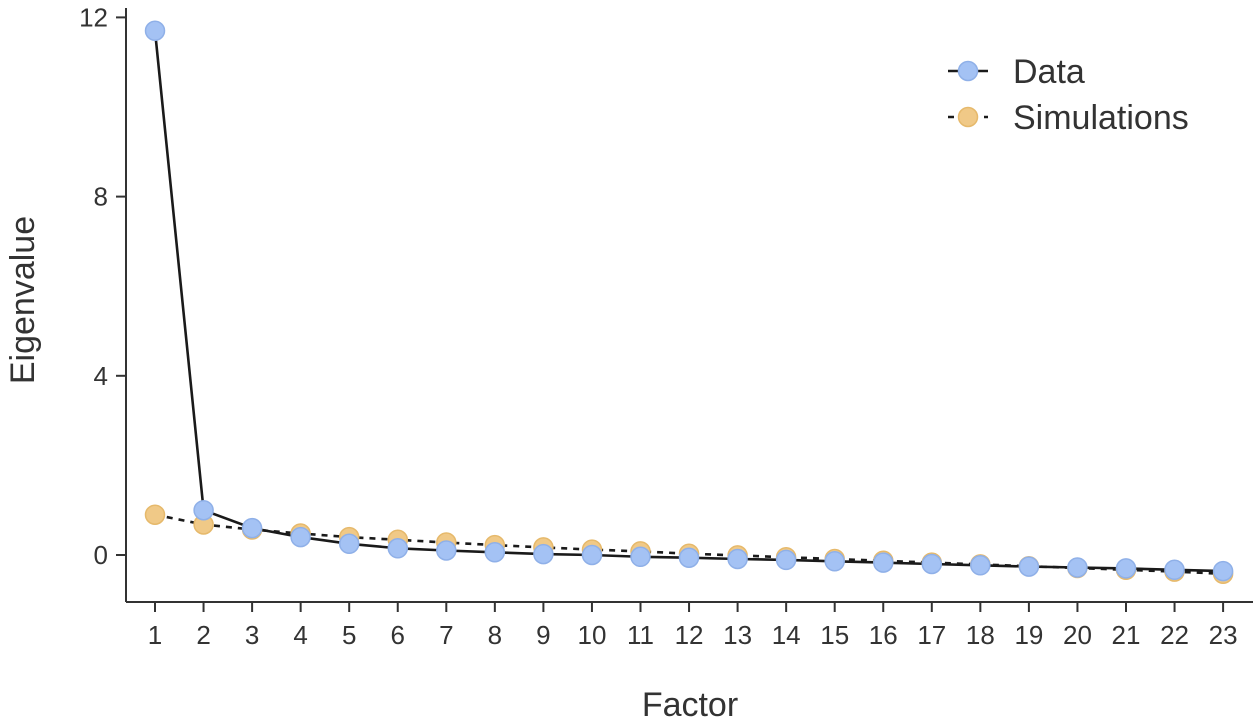 The width and height of the screenshot is (1259, 723). What do you see at coordinates (203, 635) in the screenshot?
I see `x-tick-label: 2` at bounding box center [203, 635].